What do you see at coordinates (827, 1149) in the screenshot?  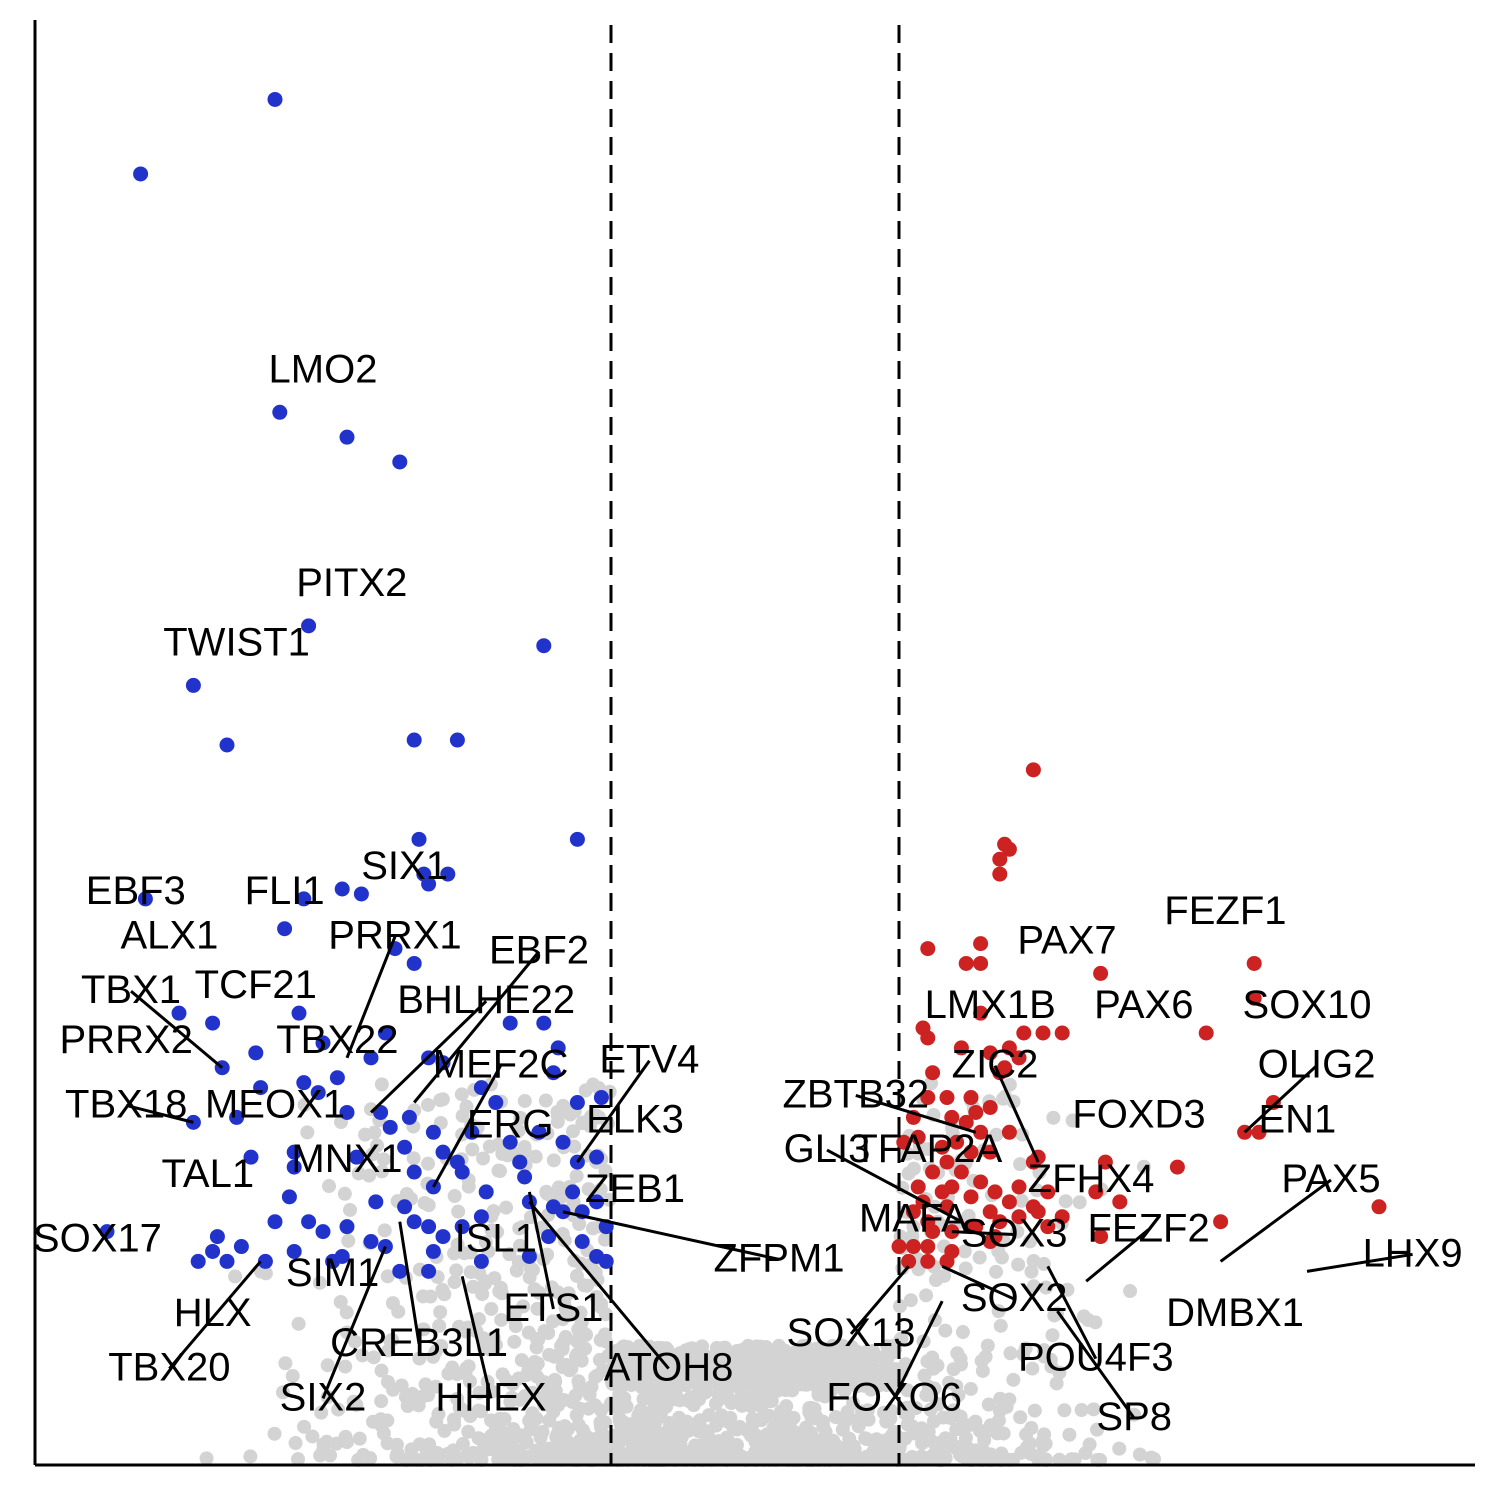 I see `gene-label: GLI3` at bounding box center [827, 1149].